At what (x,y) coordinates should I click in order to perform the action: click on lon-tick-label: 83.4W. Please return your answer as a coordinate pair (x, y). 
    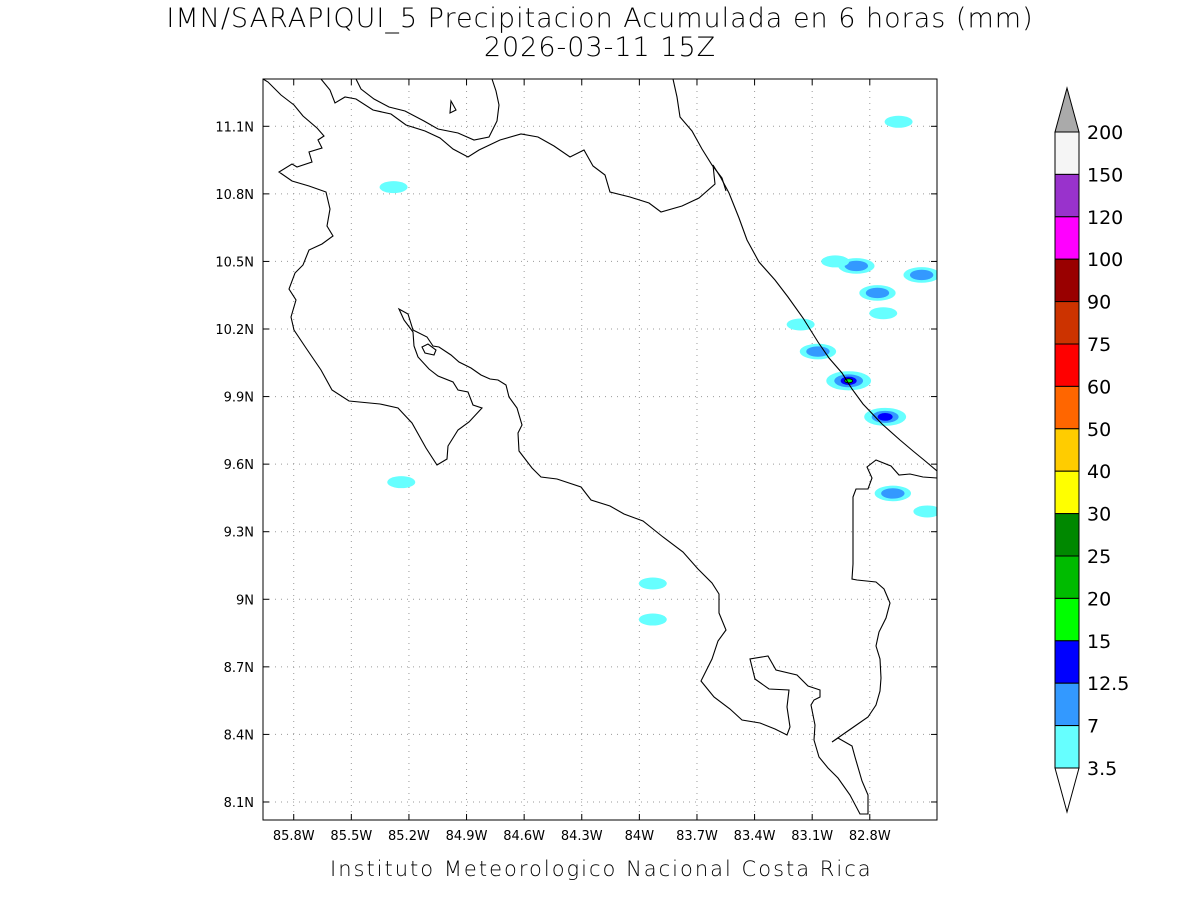
    Looking at the image, I should click on (755, 836).